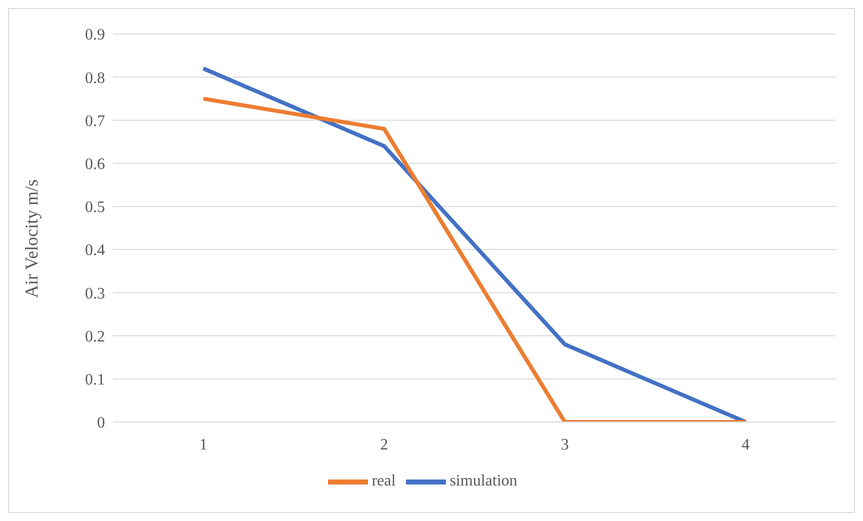 The width and height of the screenshot is (863, 521). What do you see at coordinates (746, 445) in the screenshot?
I see `x-tick-label: 4` at bounding box center [746, 445].